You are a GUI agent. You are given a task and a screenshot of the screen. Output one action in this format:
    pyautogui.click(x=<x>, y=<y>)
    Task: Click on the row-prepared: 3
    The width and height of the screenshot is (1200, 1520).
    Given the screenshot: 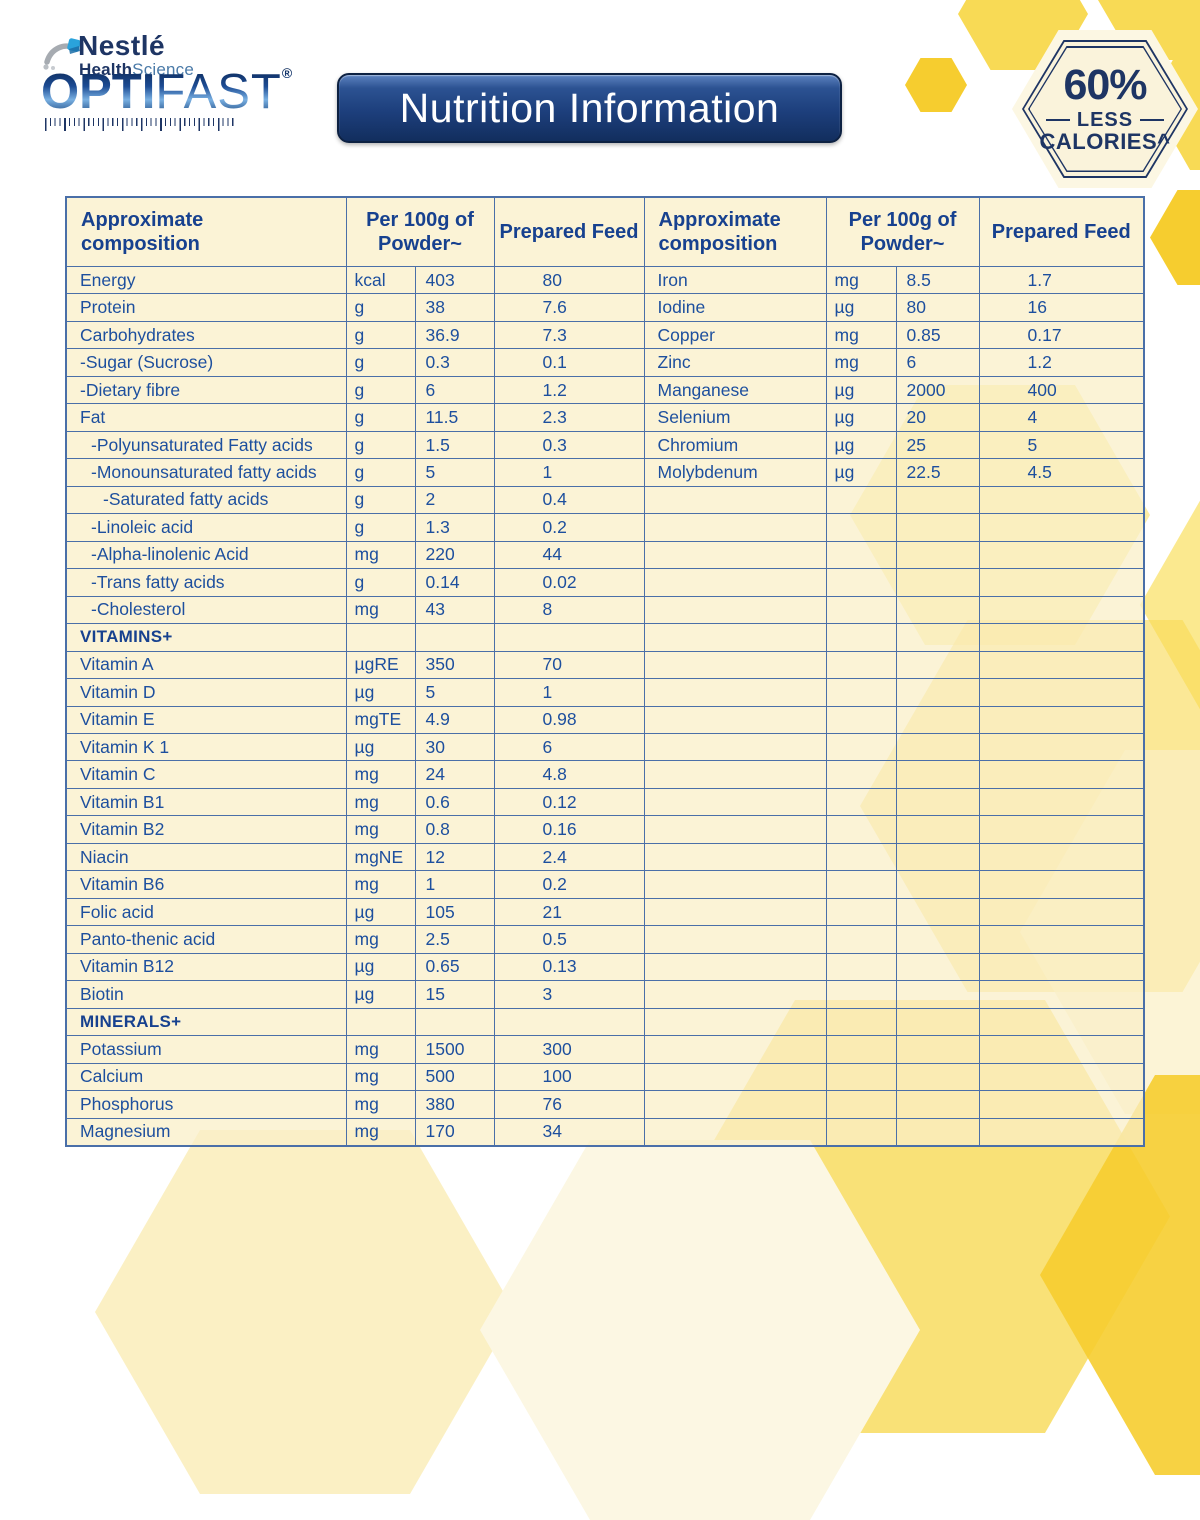 What is the action you would take?
    pyautogui.click(x=569, y=994)
    